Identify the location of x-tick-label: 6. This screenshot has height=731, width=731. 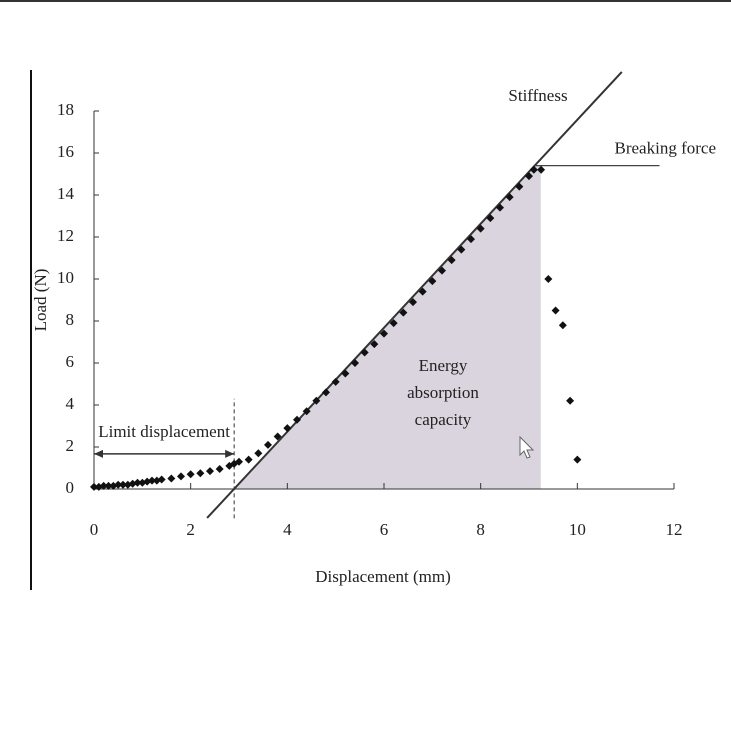
(384, 529).